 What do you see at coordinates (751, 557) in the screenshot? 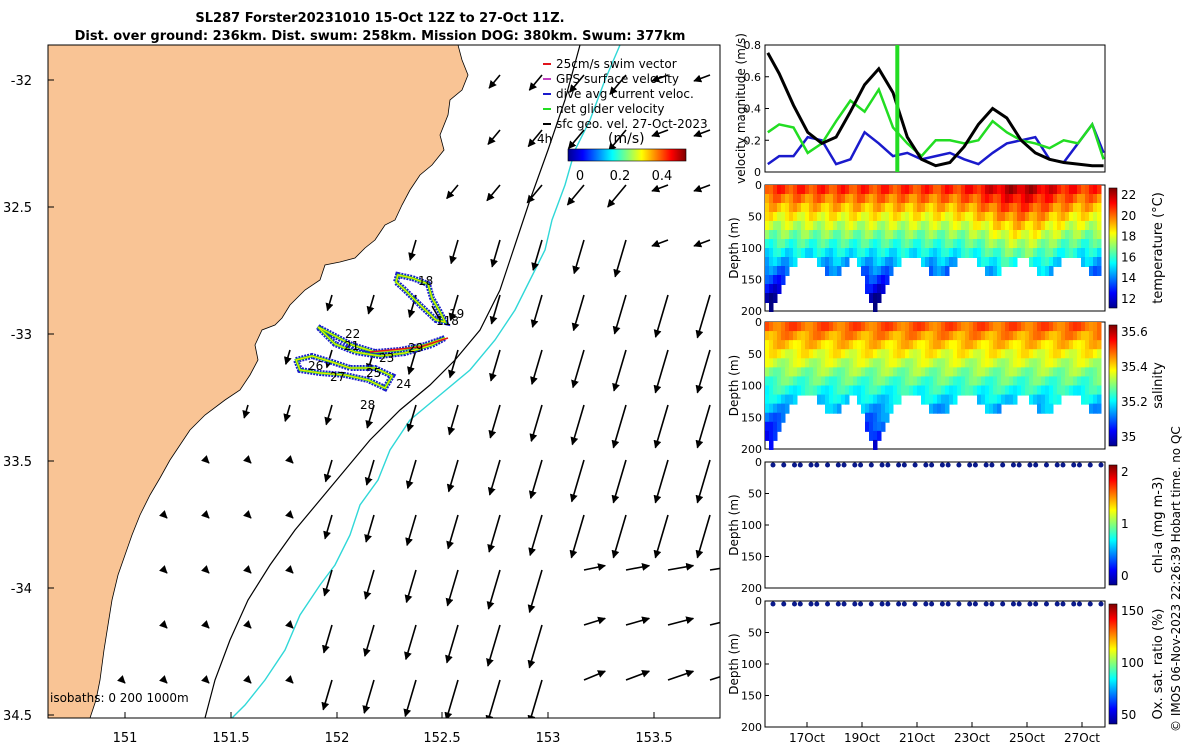
I see `depth-tick: 150` at bounding box center [751, 557].